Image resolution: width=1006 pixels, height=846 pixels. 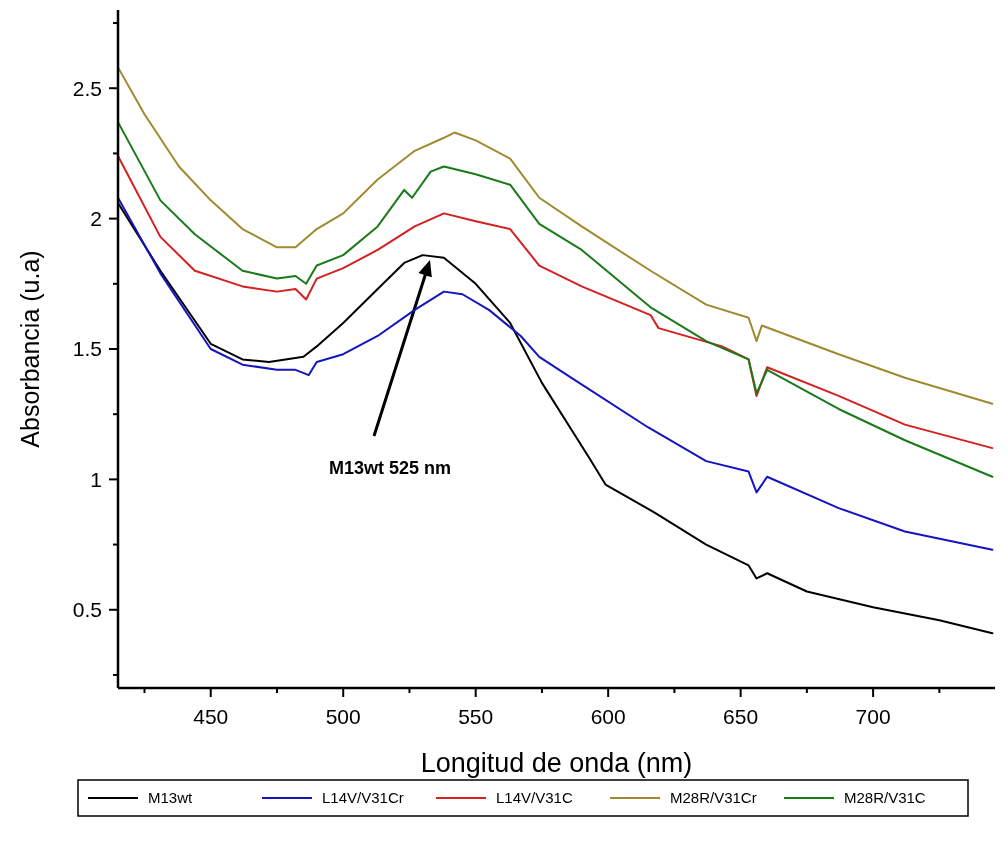 What do you see at coordinates (885, 798) in the screenshot?
I see `legend-label: M28R/V31C` at bounding box center [885, 798].